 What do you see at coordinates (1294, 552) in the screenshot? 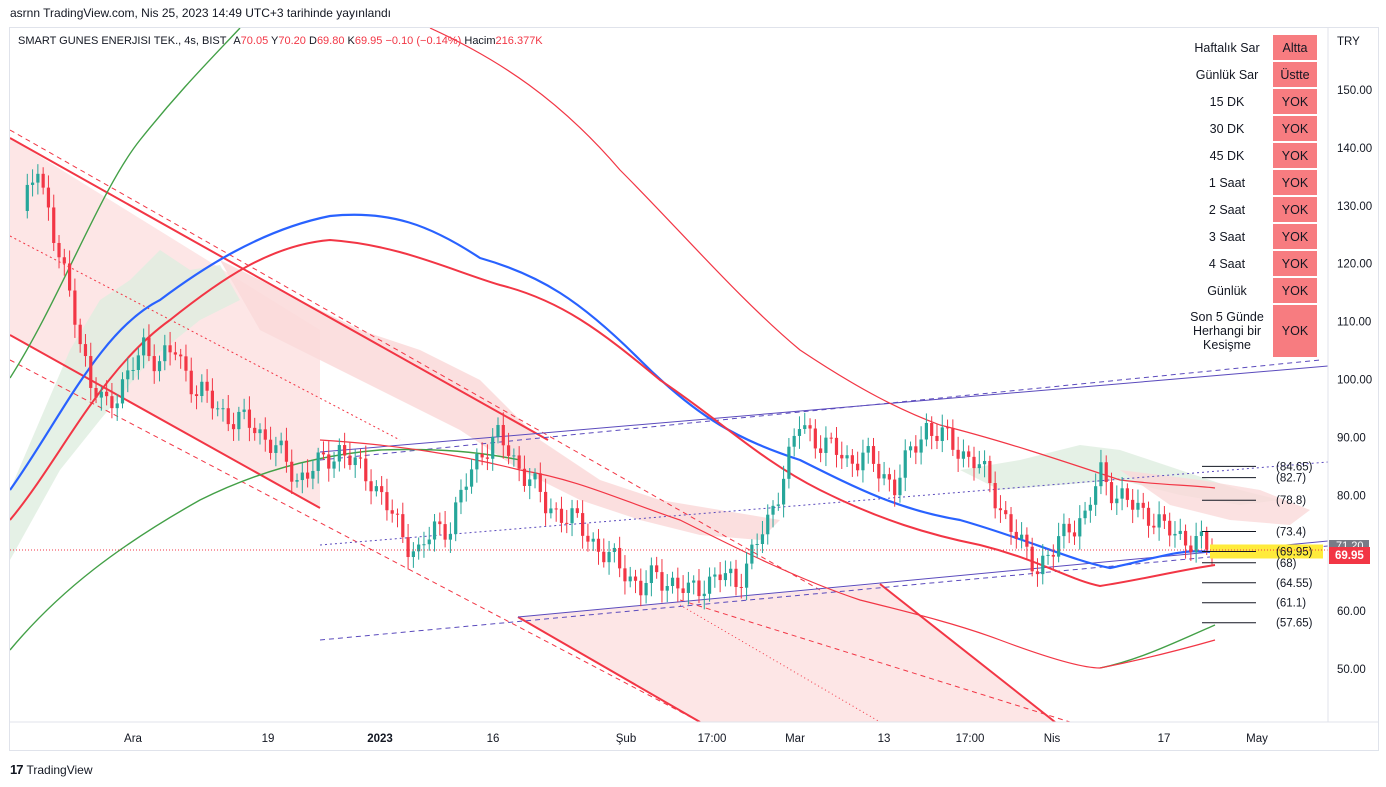
I see `level-label: (69.95)` at bounding box center [1294, 552].